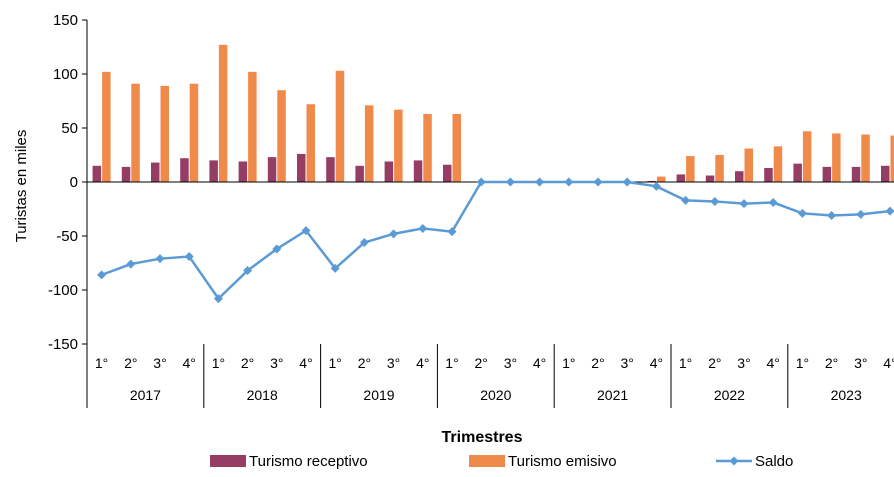 This screenshot has height=477, width=894. I want to click on legend-label-saldo: Saldo, so click(774, 461).